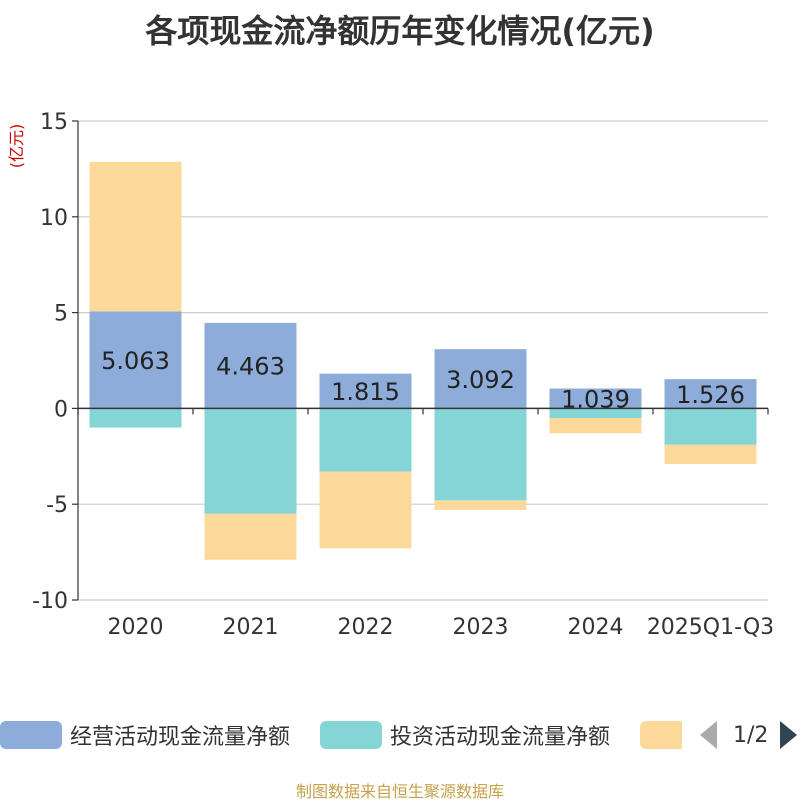  I want to click on legend-swatch-investing, so click(351, 735).